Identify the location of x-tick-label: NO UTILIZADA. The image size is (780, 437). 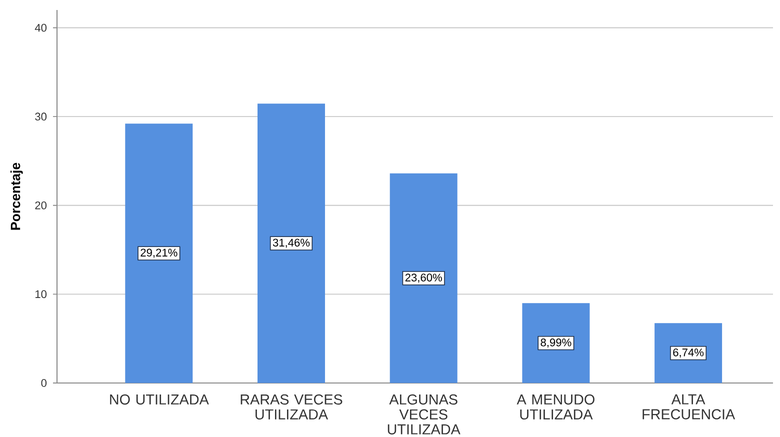
(159, 399).